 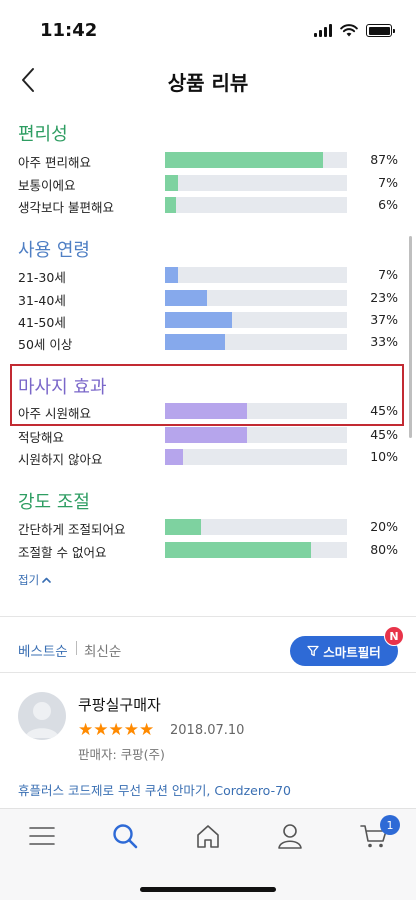 I want to click on tab-my-account, so click(x=290, y=836).